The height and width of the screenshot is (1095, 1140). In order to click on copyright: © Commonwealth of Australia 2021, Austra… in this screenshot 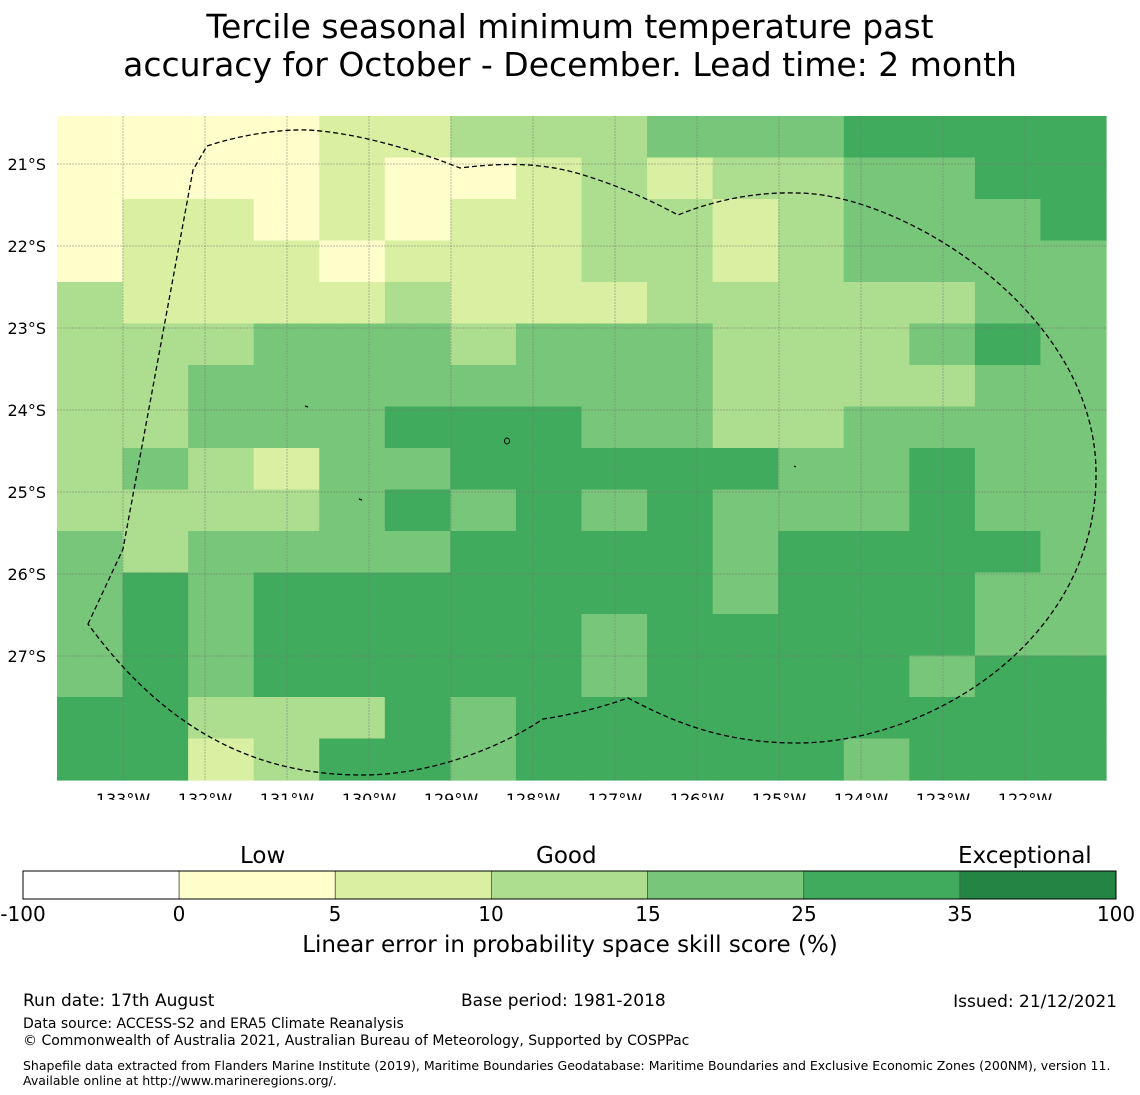, I will do `click(356, 1041)`.